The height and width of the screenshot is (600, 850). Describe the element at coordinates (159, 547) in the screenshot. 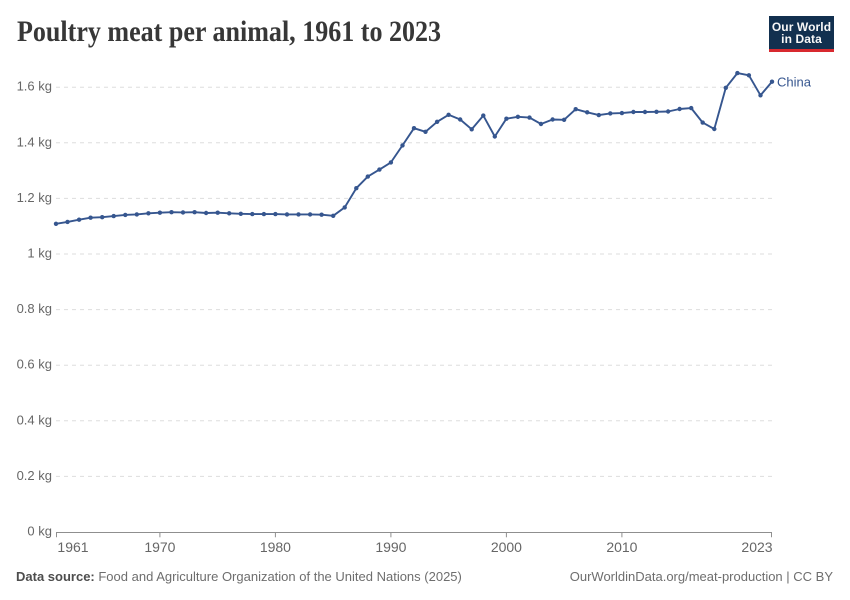

I see `svg-text: 1970` at that location.